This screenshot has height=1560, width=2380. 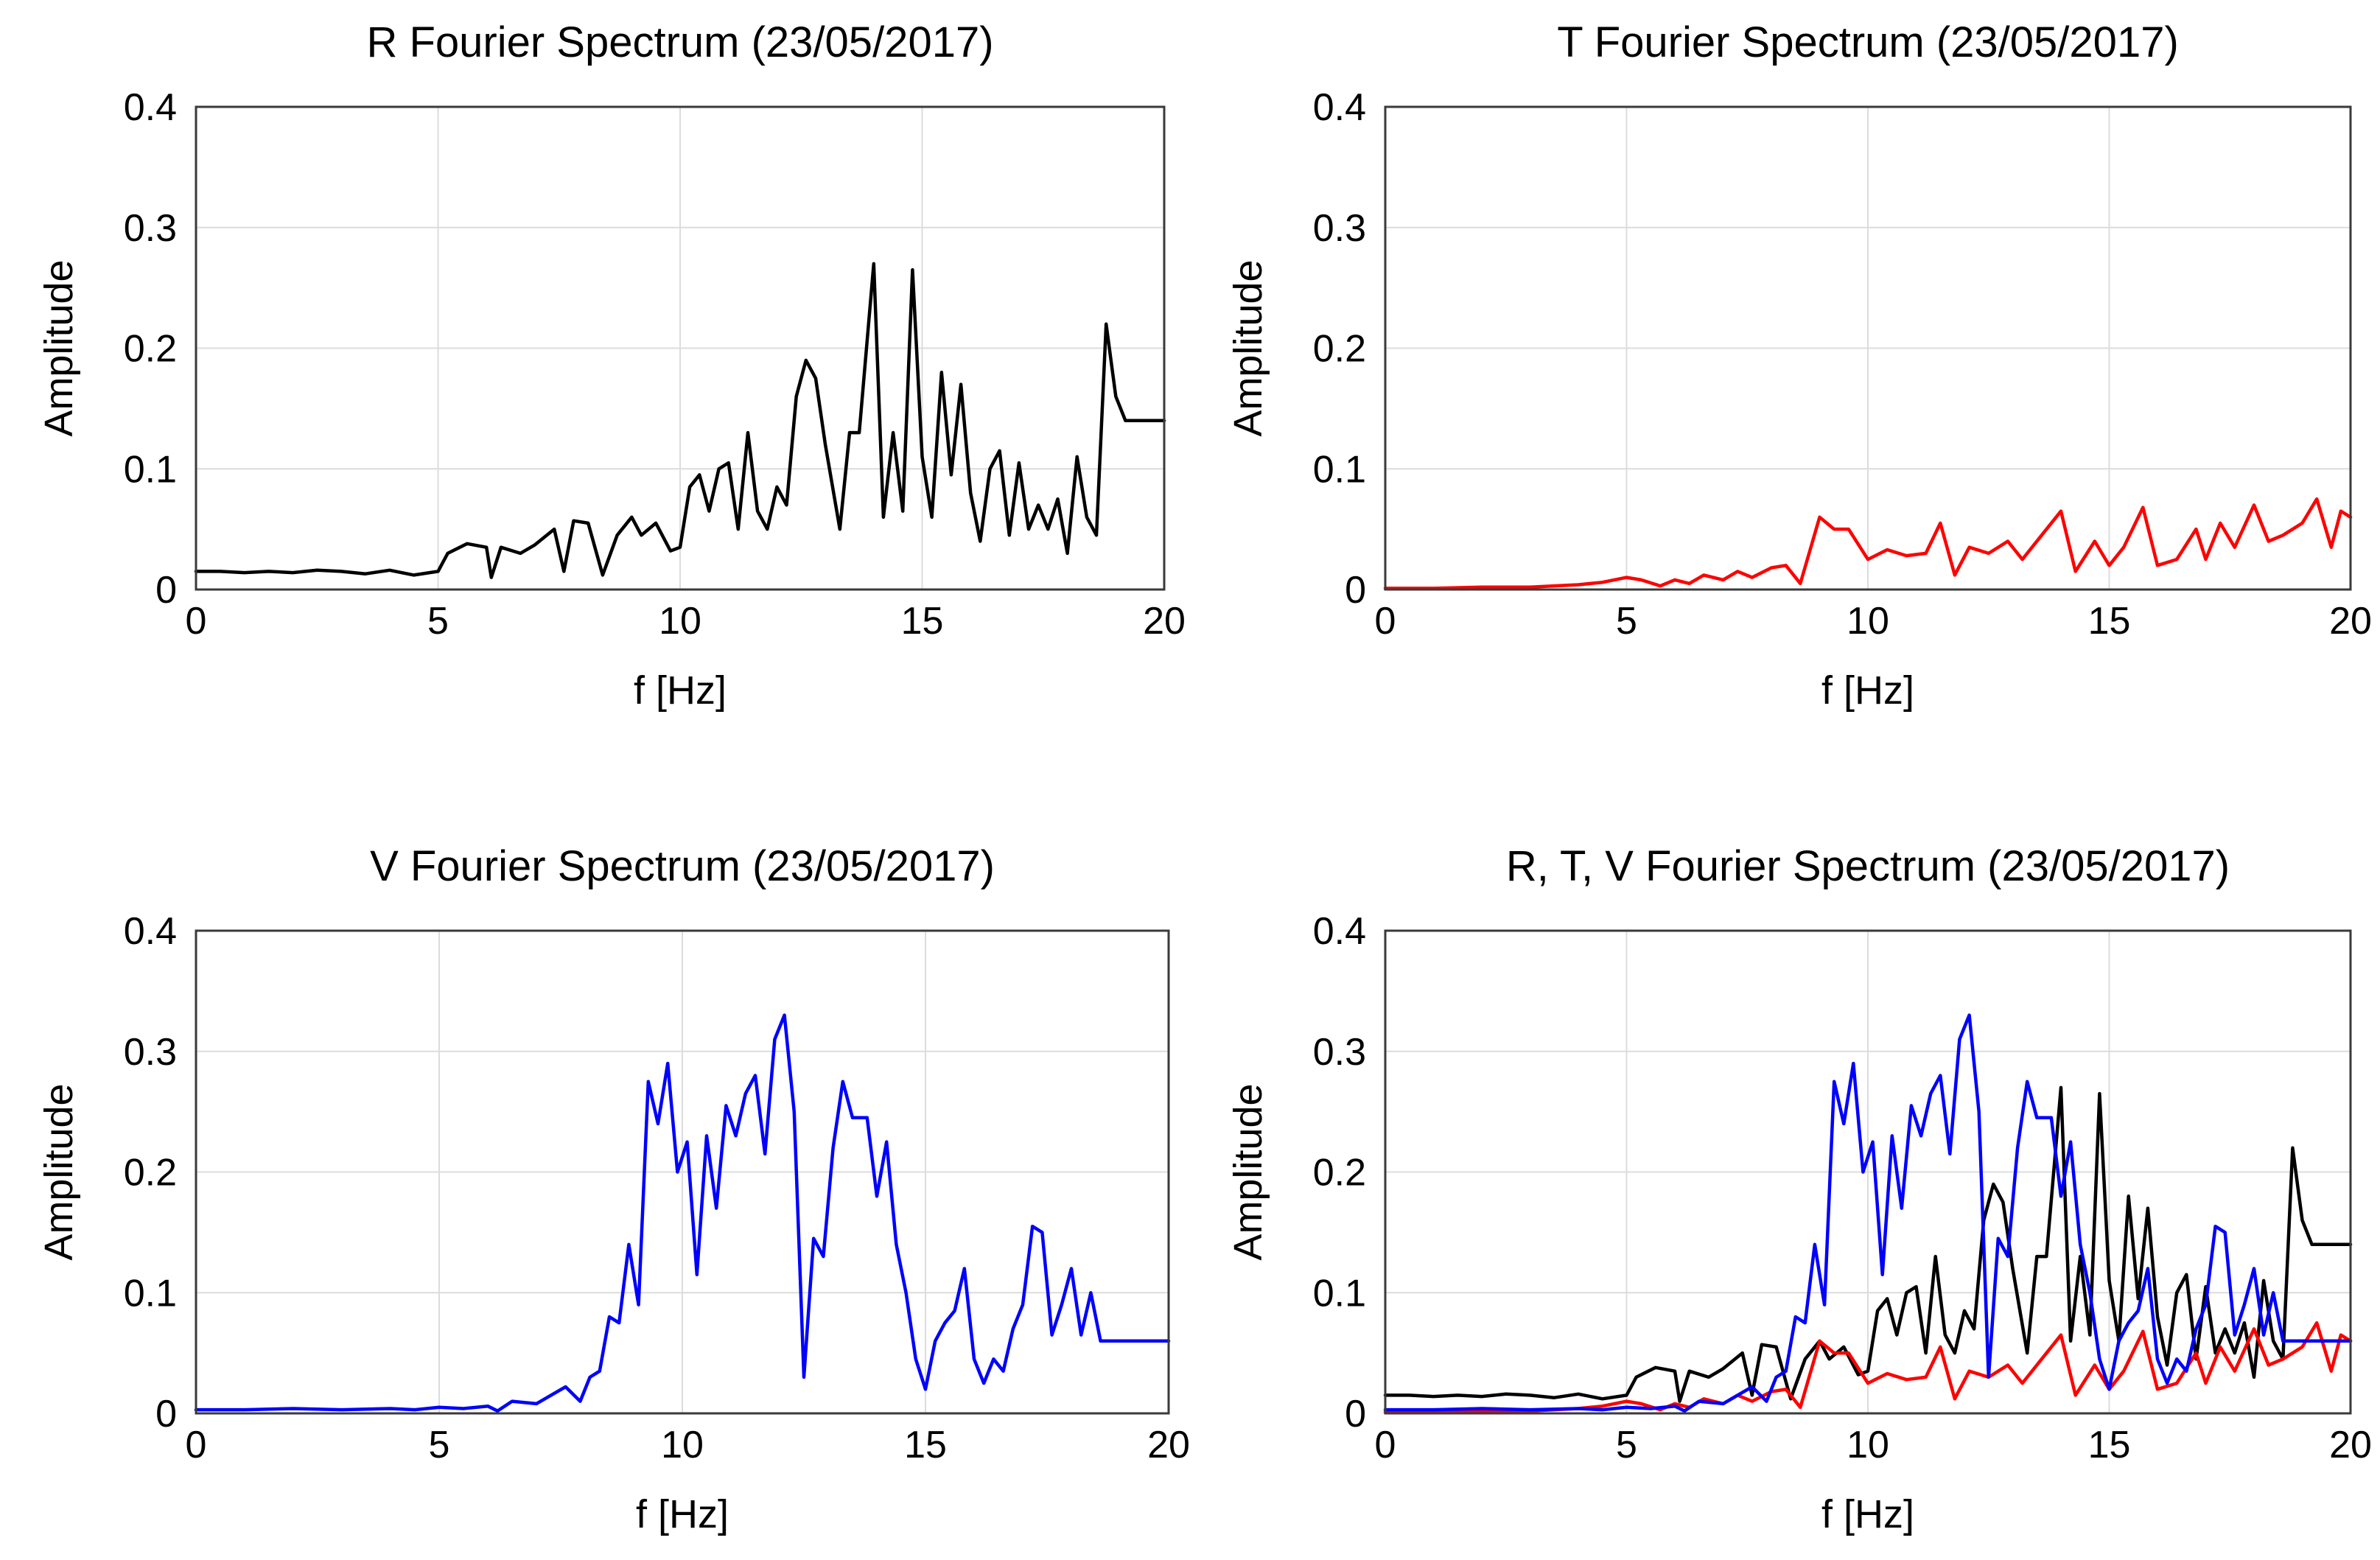 I want to click on rtv-spectrum-ytick-label: 0.4, so click(x=1339, y=931).